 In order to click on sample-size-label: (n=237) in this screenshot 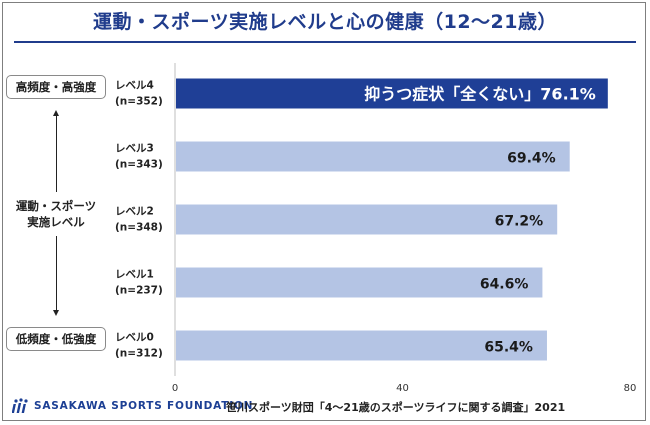, I will do `click(139, 291)`.